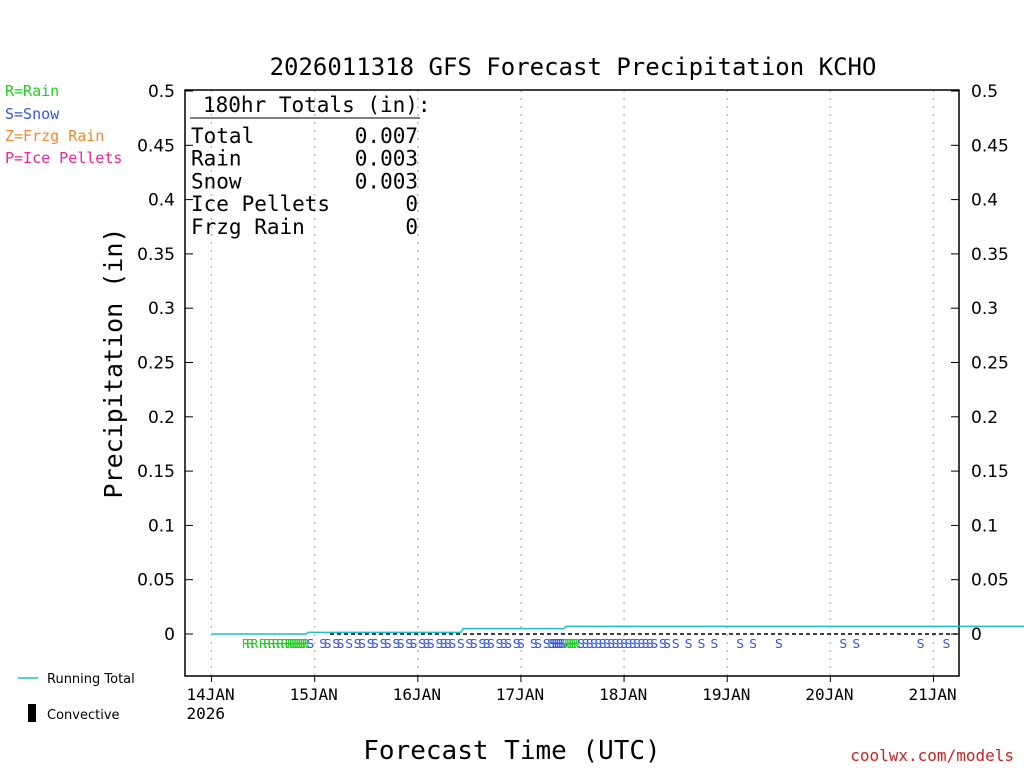  Describe the element at coordinates (156, 146) in the screenshot. I see `y-tick-label-left: 0.45` at that location.